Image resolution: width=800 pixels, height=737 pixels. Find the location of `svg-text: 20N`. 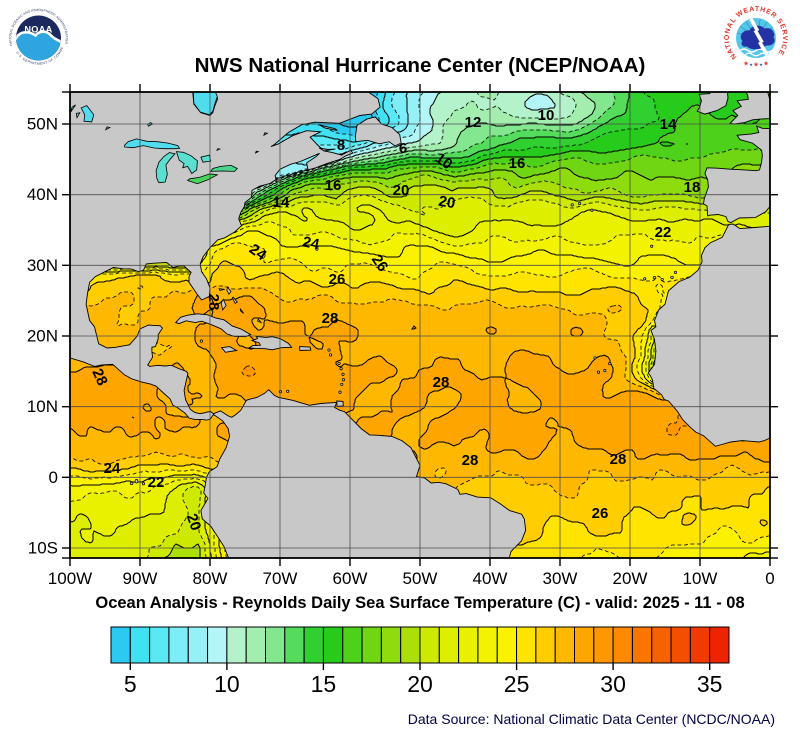

svg-text: 20N is located at coordinates (42, 336).